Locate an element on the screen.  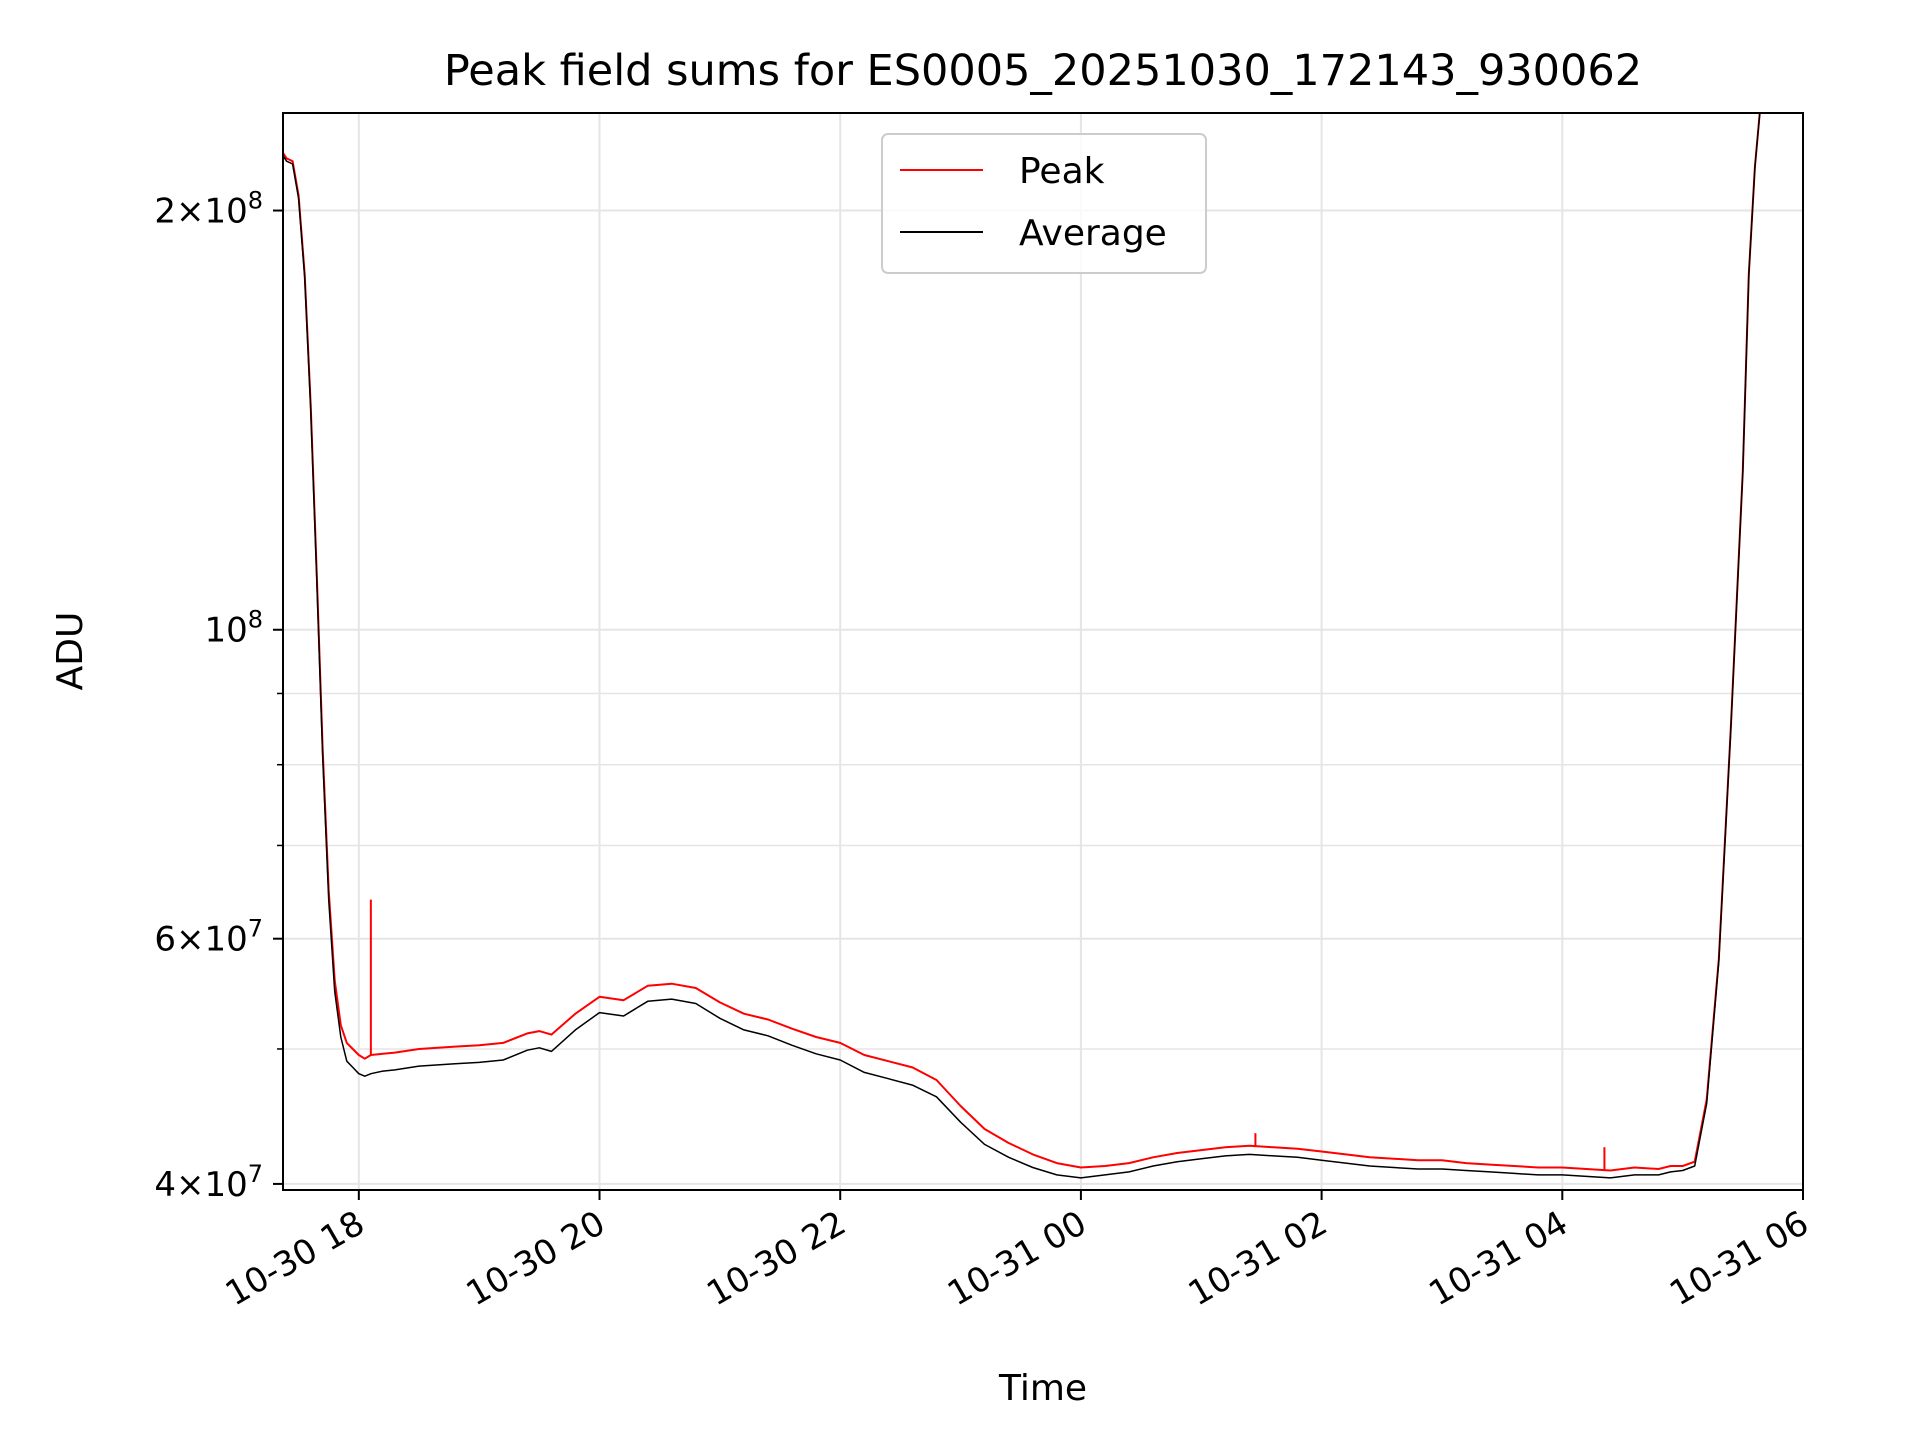
legend-box is located at coordinates (1044, 203).